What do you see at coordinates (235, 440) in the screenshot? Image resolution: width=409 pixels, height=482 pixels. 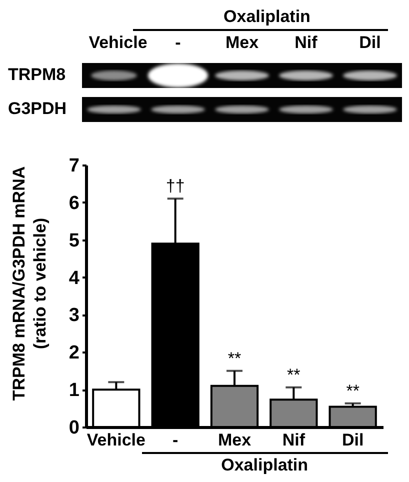 I see `x-tick-label: Mex` at bounding box center [235, 440].